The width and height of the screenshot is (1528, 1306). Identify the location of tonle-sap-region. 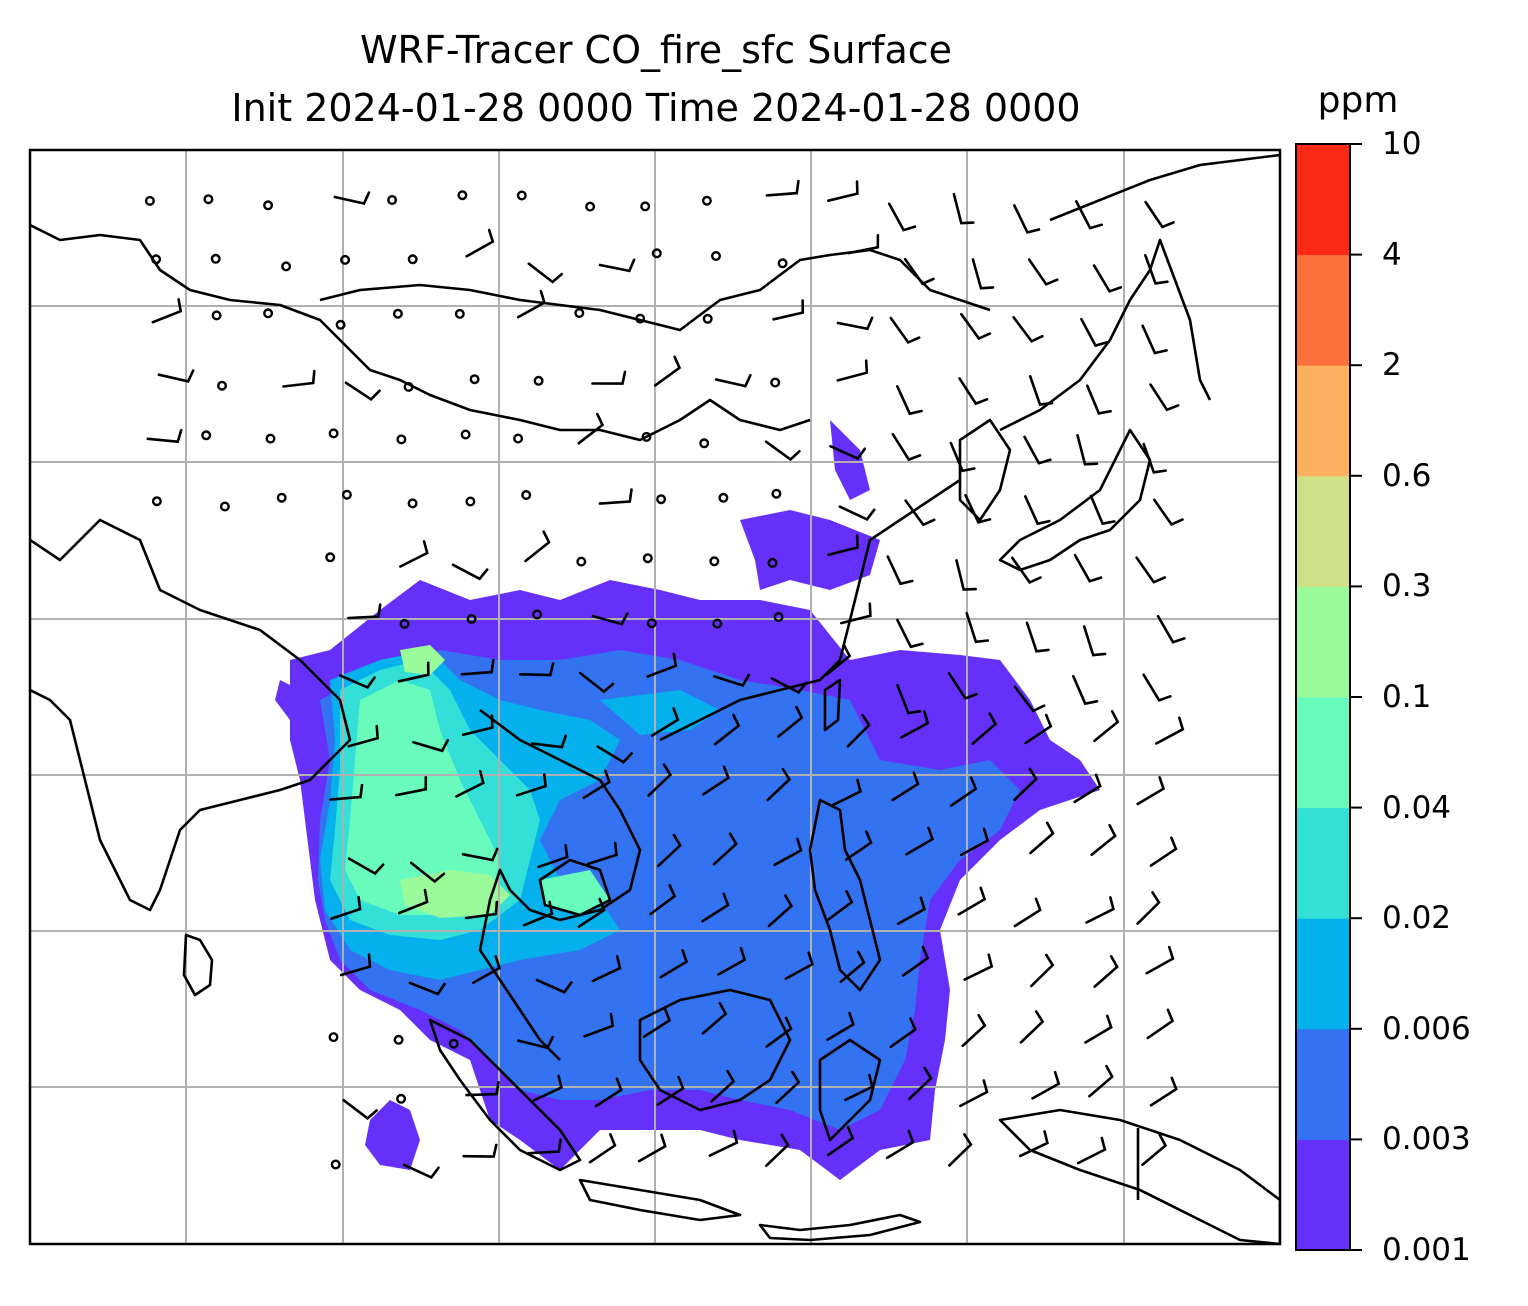
(575, 887).